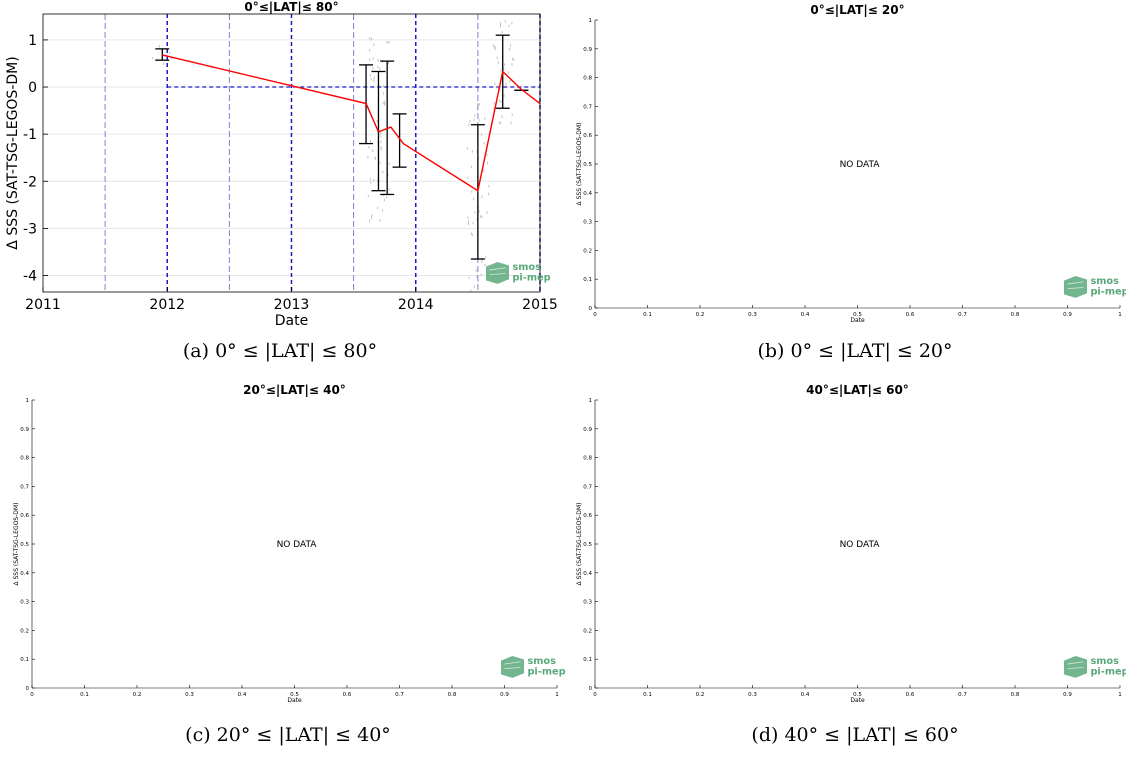  Describe the element at coordinates (910, 695) in the screenshot. I see `x-tick-label: 0.6` at that location.